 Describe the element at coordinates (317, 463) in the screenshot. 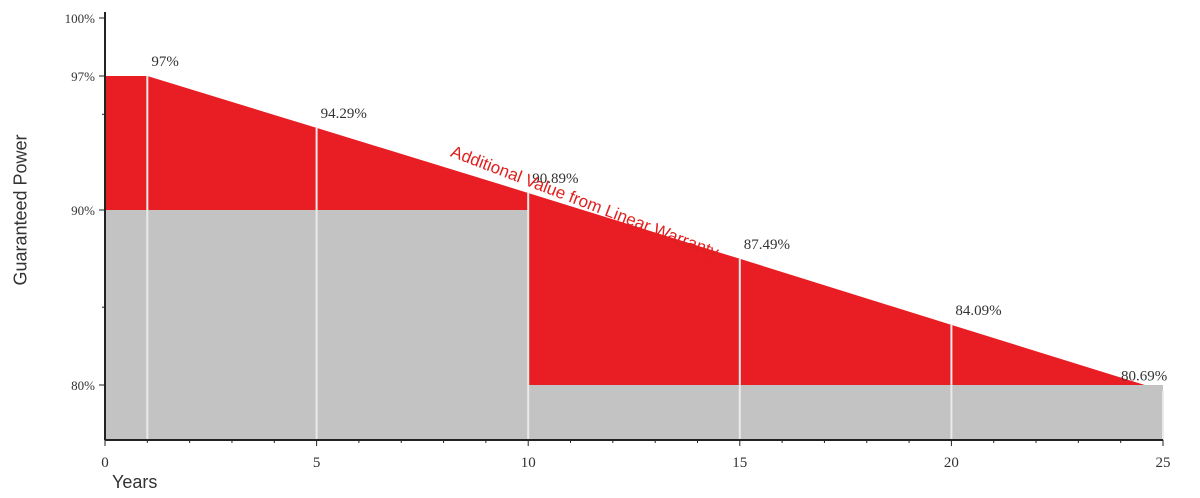

I see `x-tick-label-5: 5` at that location.